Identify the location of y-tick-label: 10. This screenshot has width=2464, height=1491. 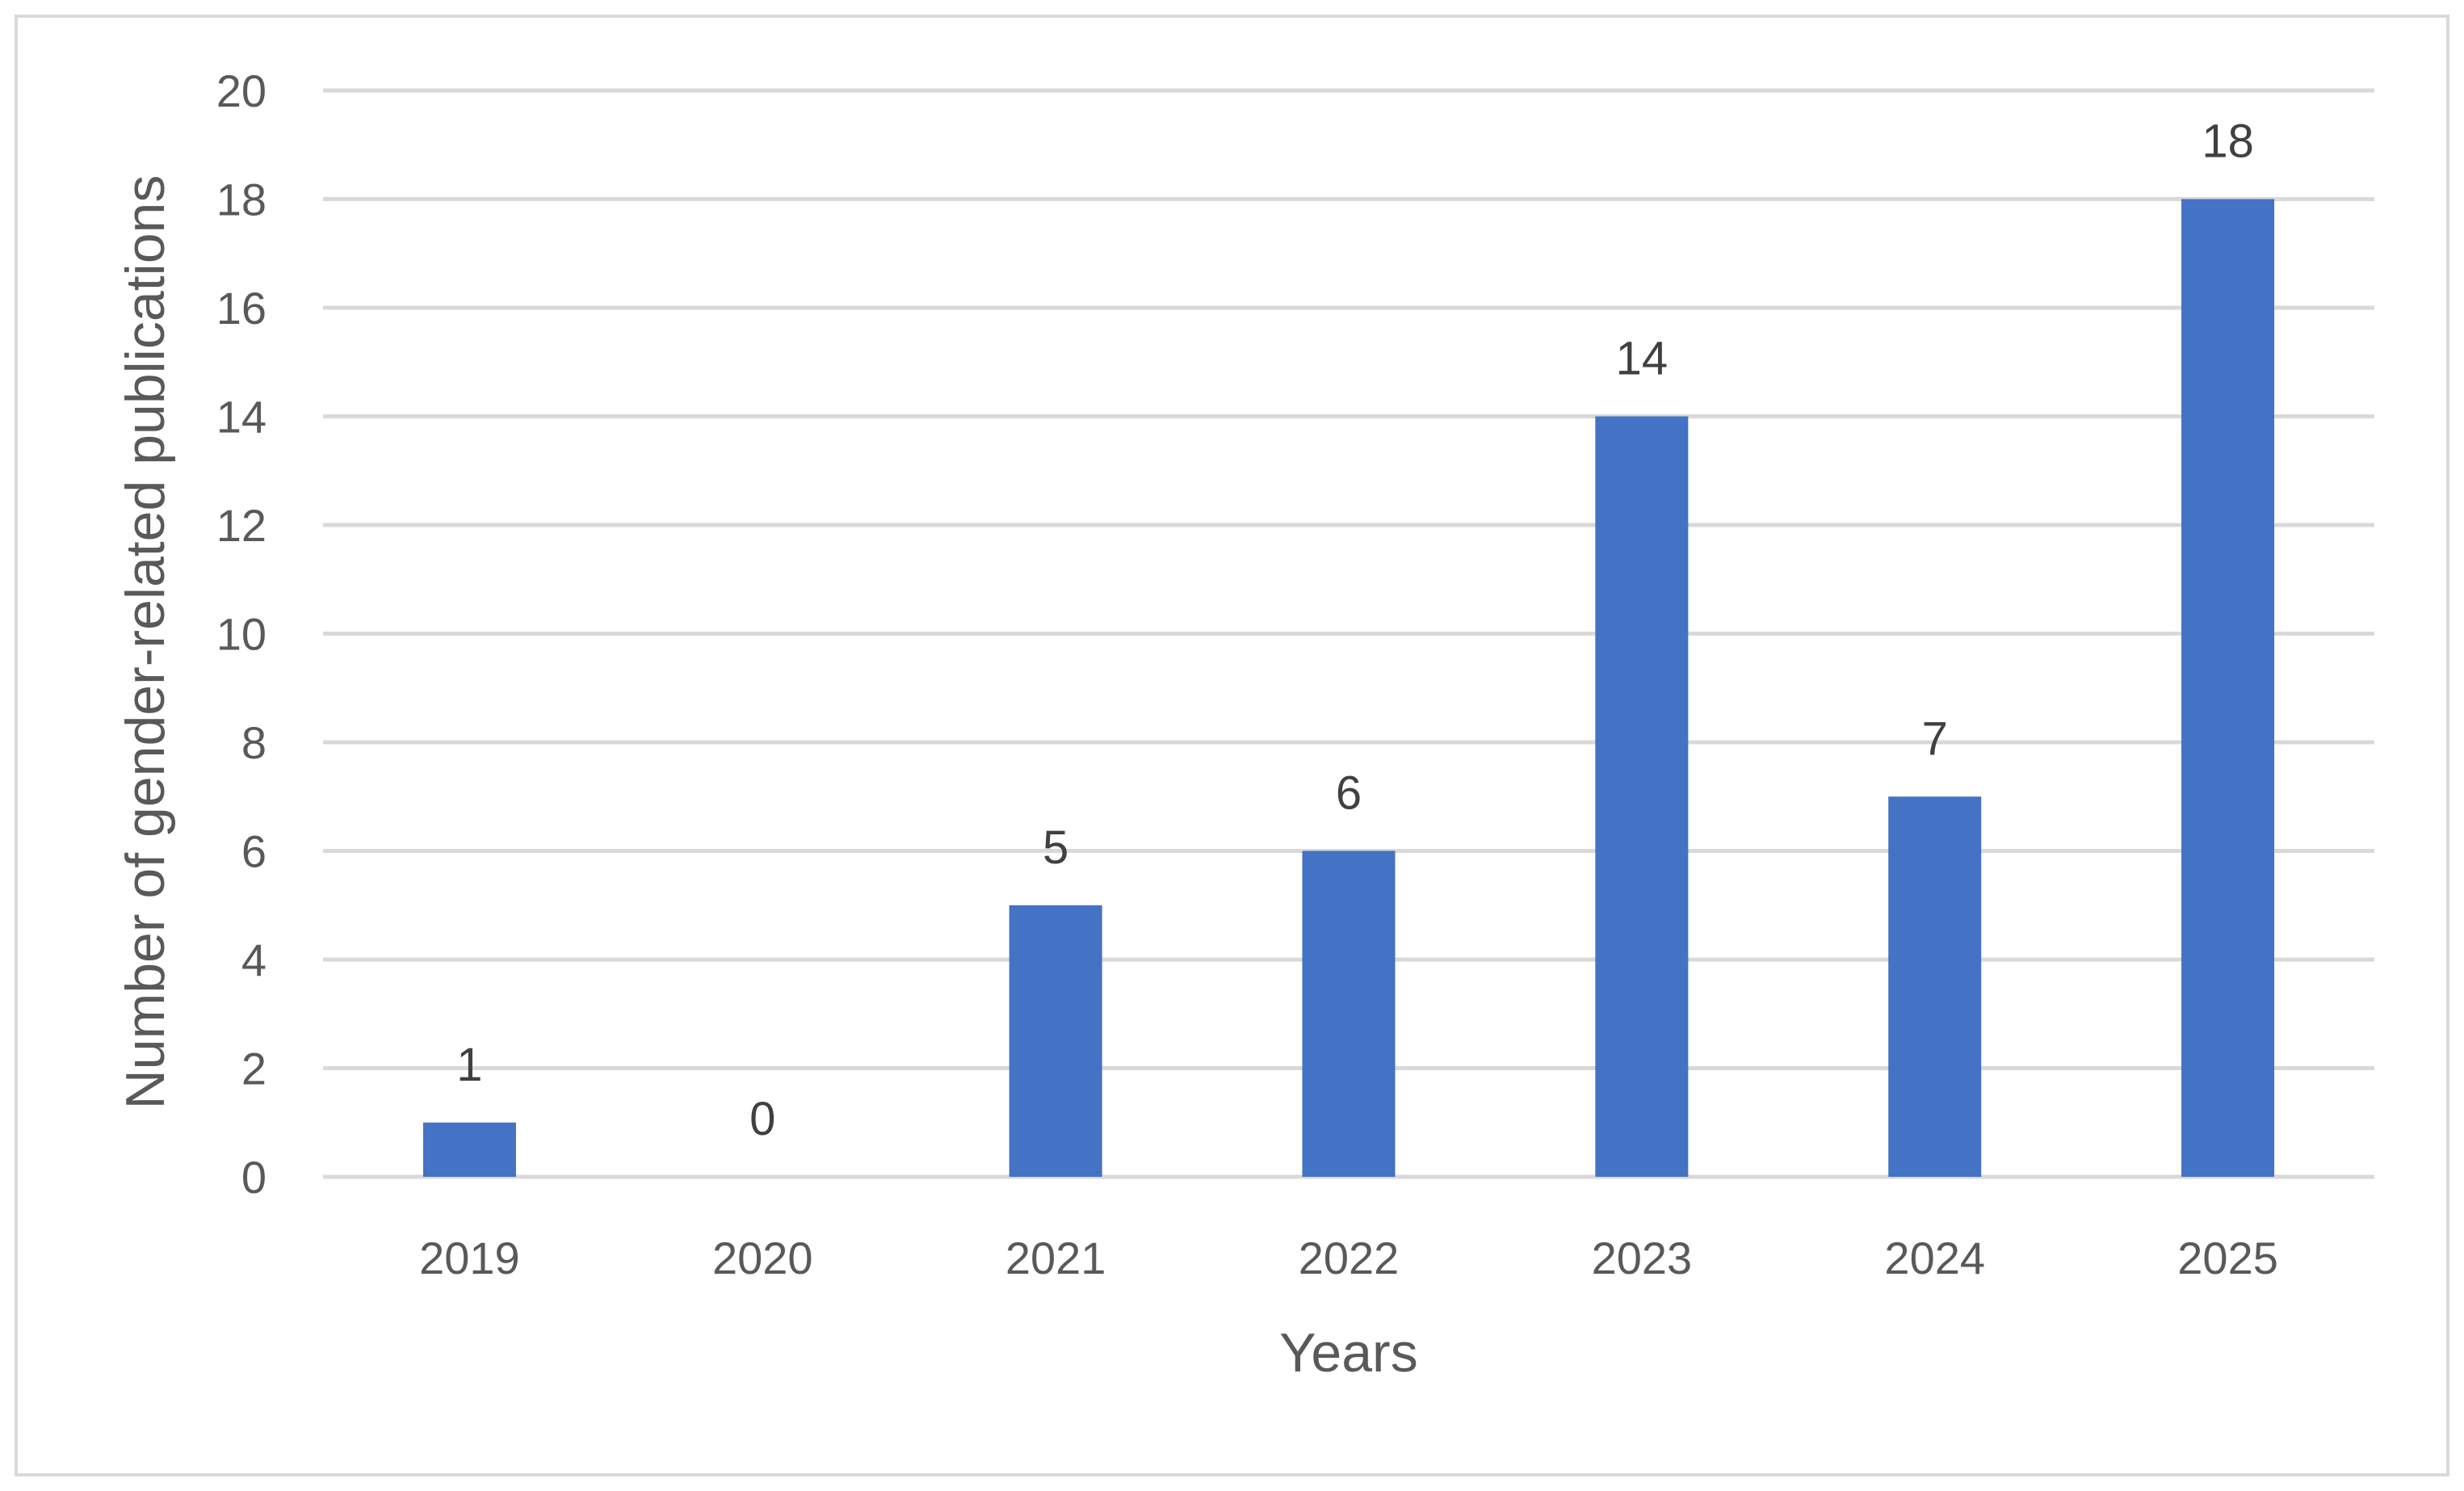
(241, 634).